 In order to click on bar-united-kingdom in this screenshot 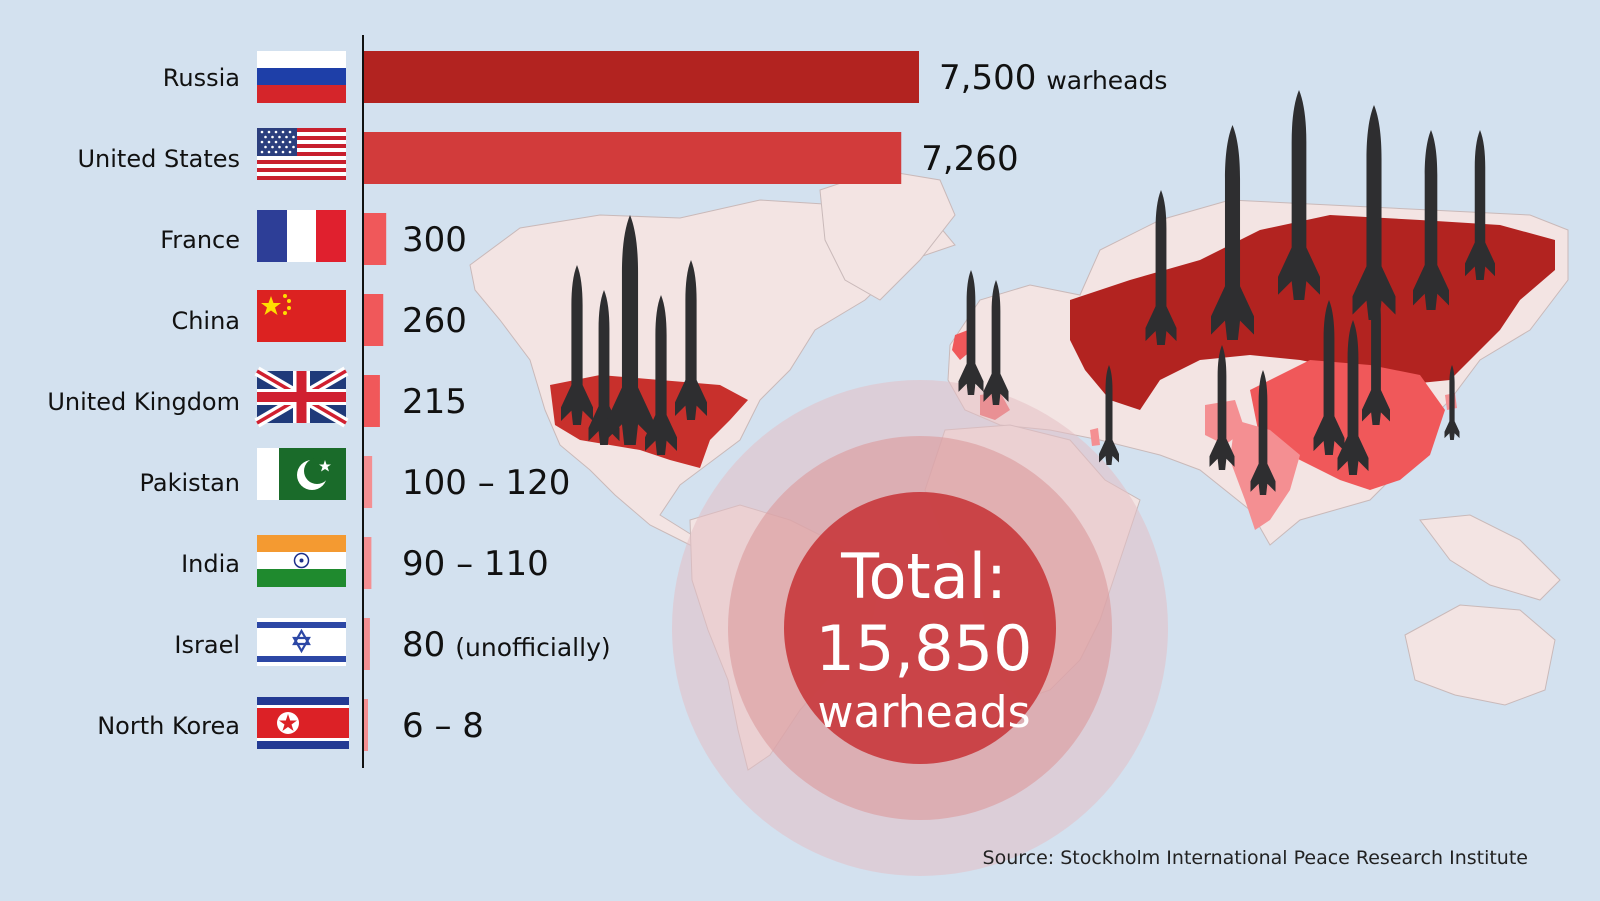, I will do `click(372, 401)`.